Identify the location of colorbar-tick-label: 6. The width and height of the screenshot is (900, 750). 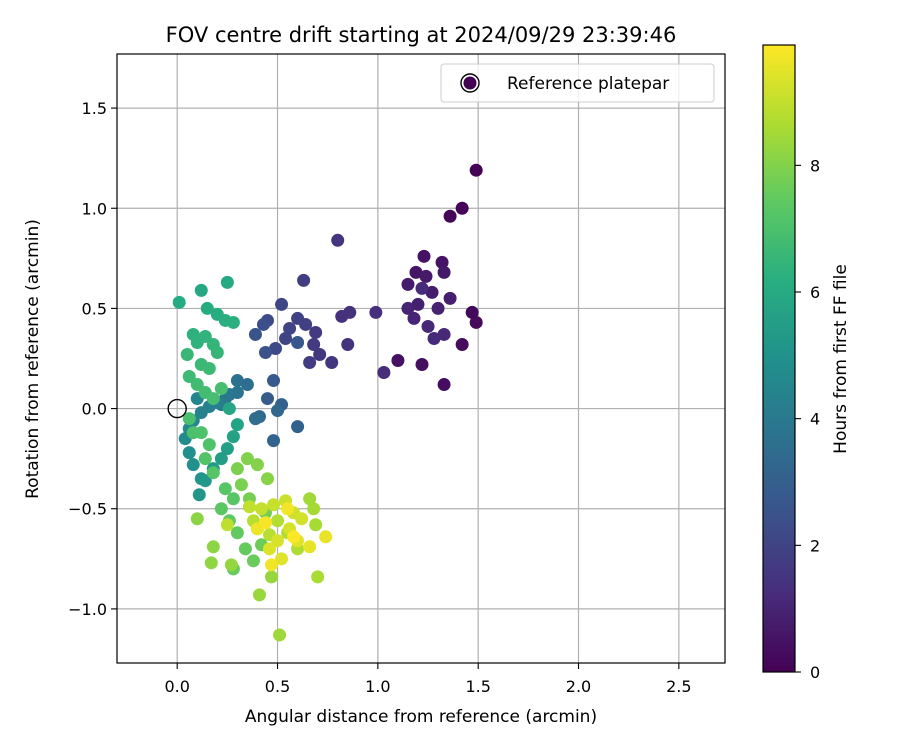
(815, 292).